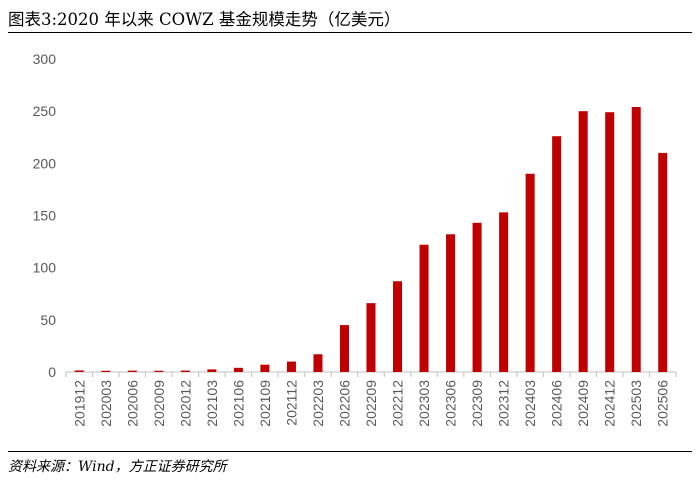 The height and width of the screenshot is (480, 700). I want to click on x-tick-label-202309: 202309, so click(477, 403).